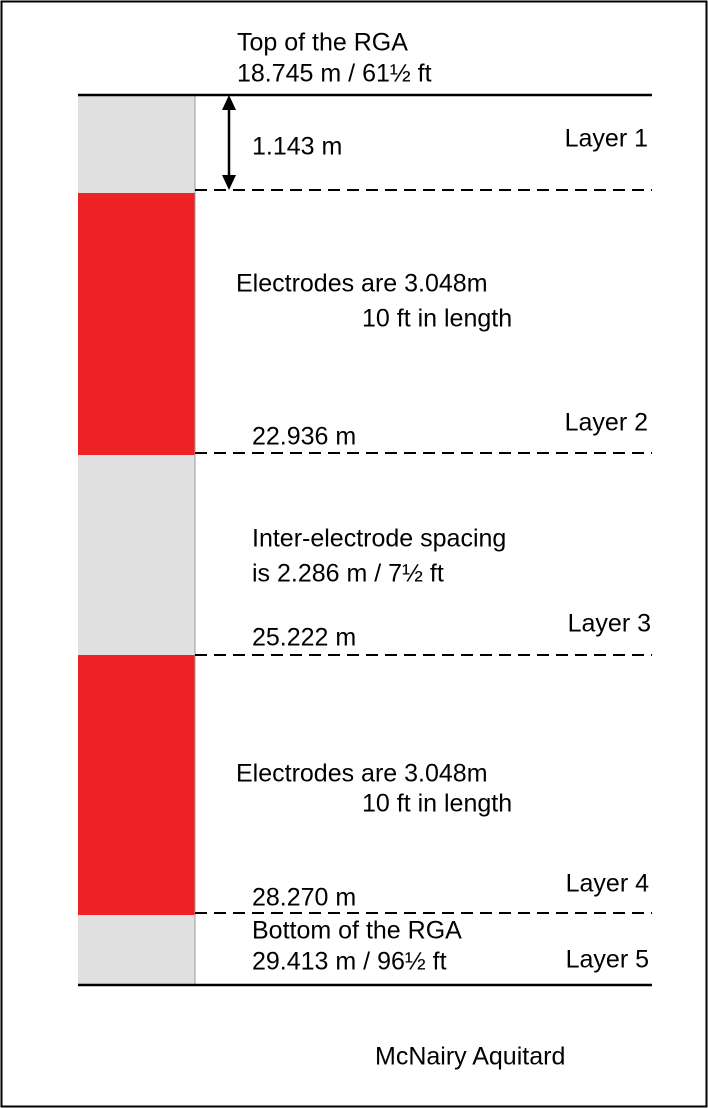  Describe the element at coordinates (609, 624) in the screenshot. I see `layer-label: Layer 3` at that location.